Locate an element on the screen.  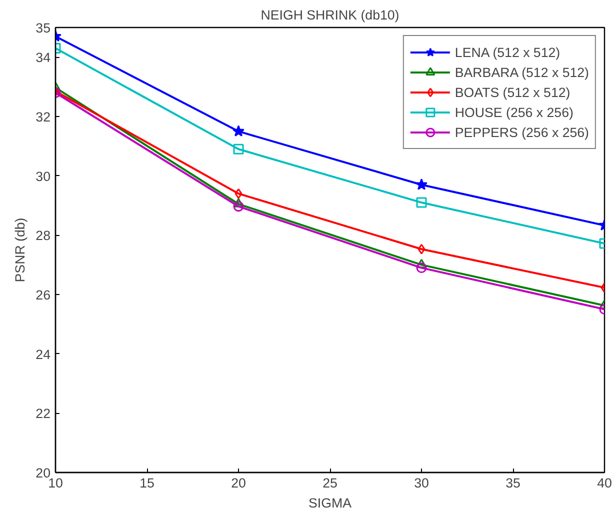
y-axis-title: PSNR (db) is located at coordinates (20, 250).